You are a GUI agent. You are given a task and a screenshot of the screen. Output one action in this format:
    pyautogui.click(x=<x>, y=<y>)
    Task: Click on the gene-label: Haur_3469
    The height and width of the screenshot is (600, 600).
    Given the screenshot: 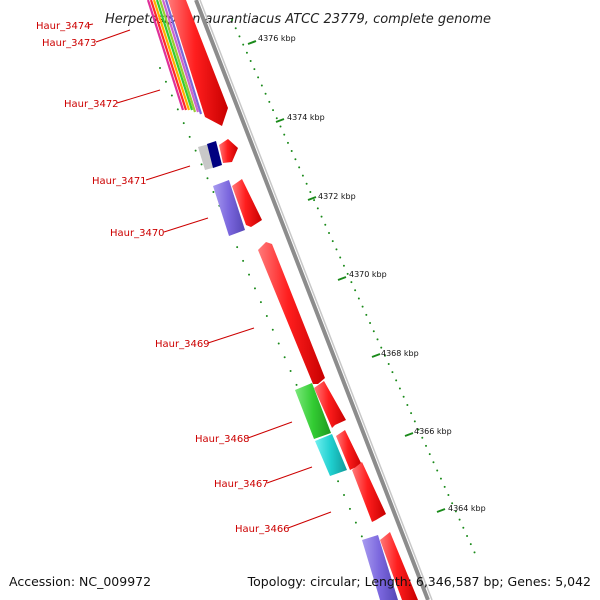 What is the action you would take?
    pyautogui.click(x=182, y=344)
    